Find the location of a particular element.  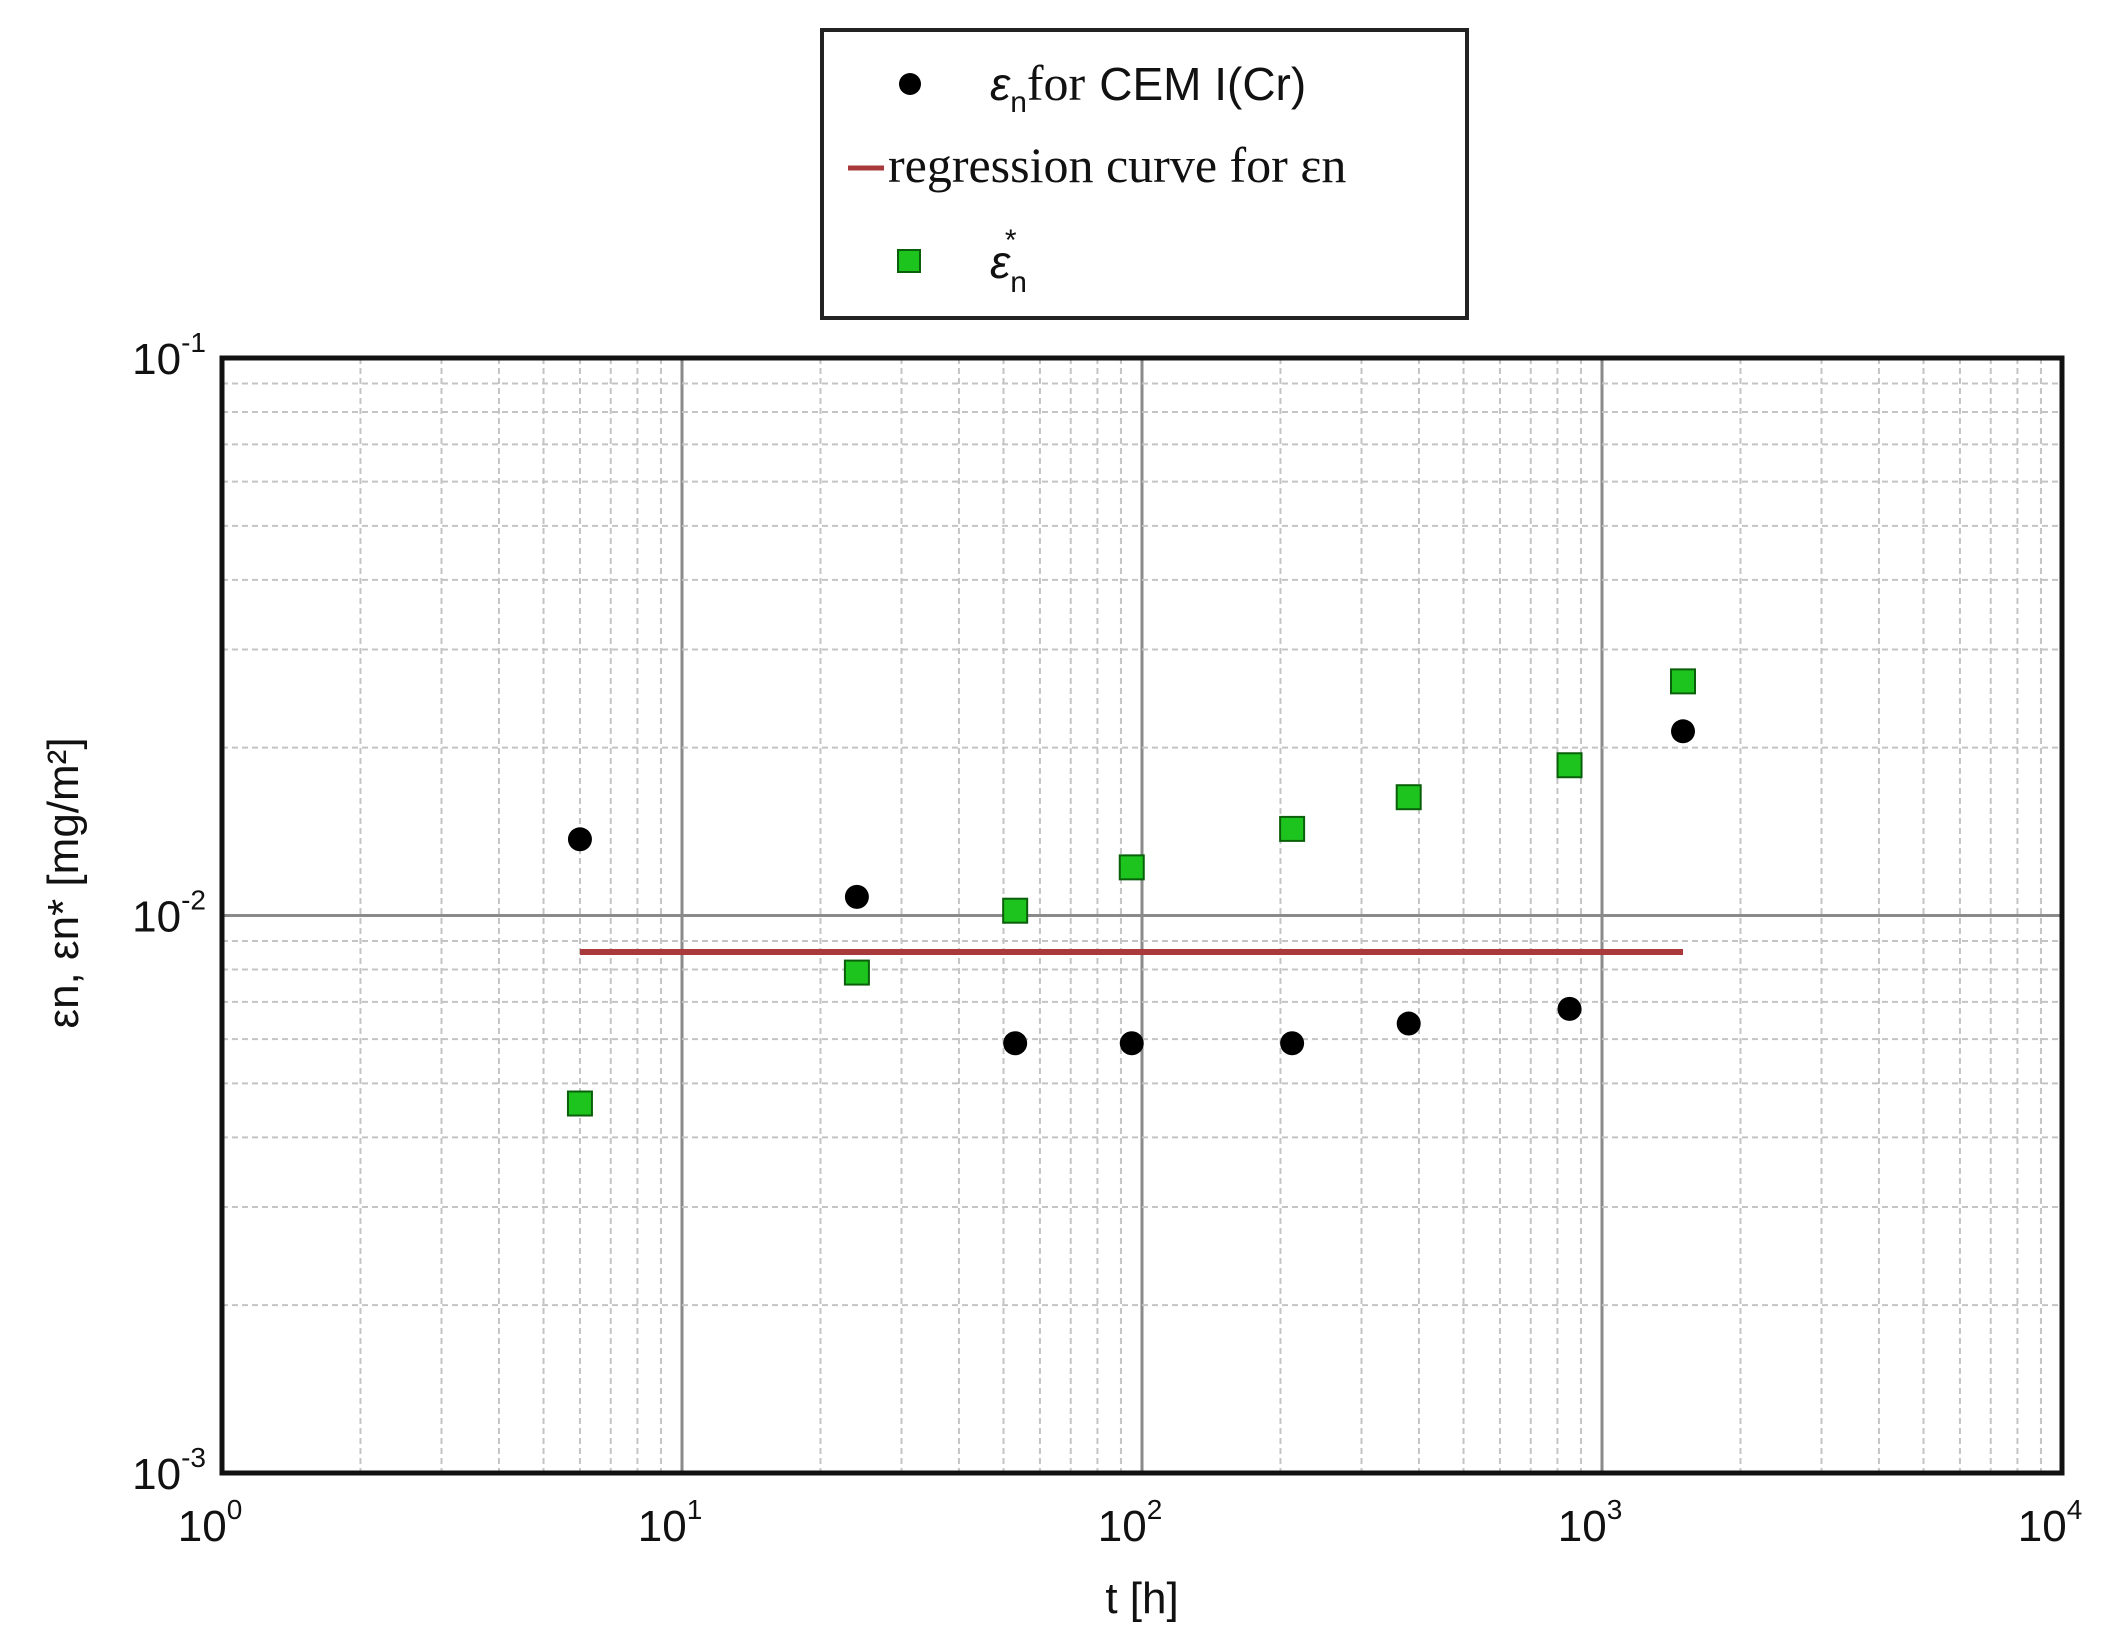

legend-marker-circle is located at coordinates (910, 84).